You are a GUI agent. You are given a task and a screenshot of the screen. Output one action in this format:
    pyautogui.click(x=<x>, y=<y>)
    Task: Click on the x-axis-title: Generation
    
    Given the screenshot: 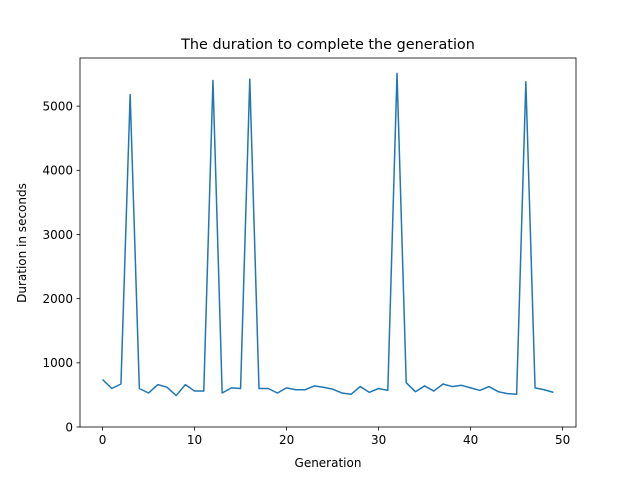 What is the action you would take?
    pyautogui.click(x=328, y=463)
    